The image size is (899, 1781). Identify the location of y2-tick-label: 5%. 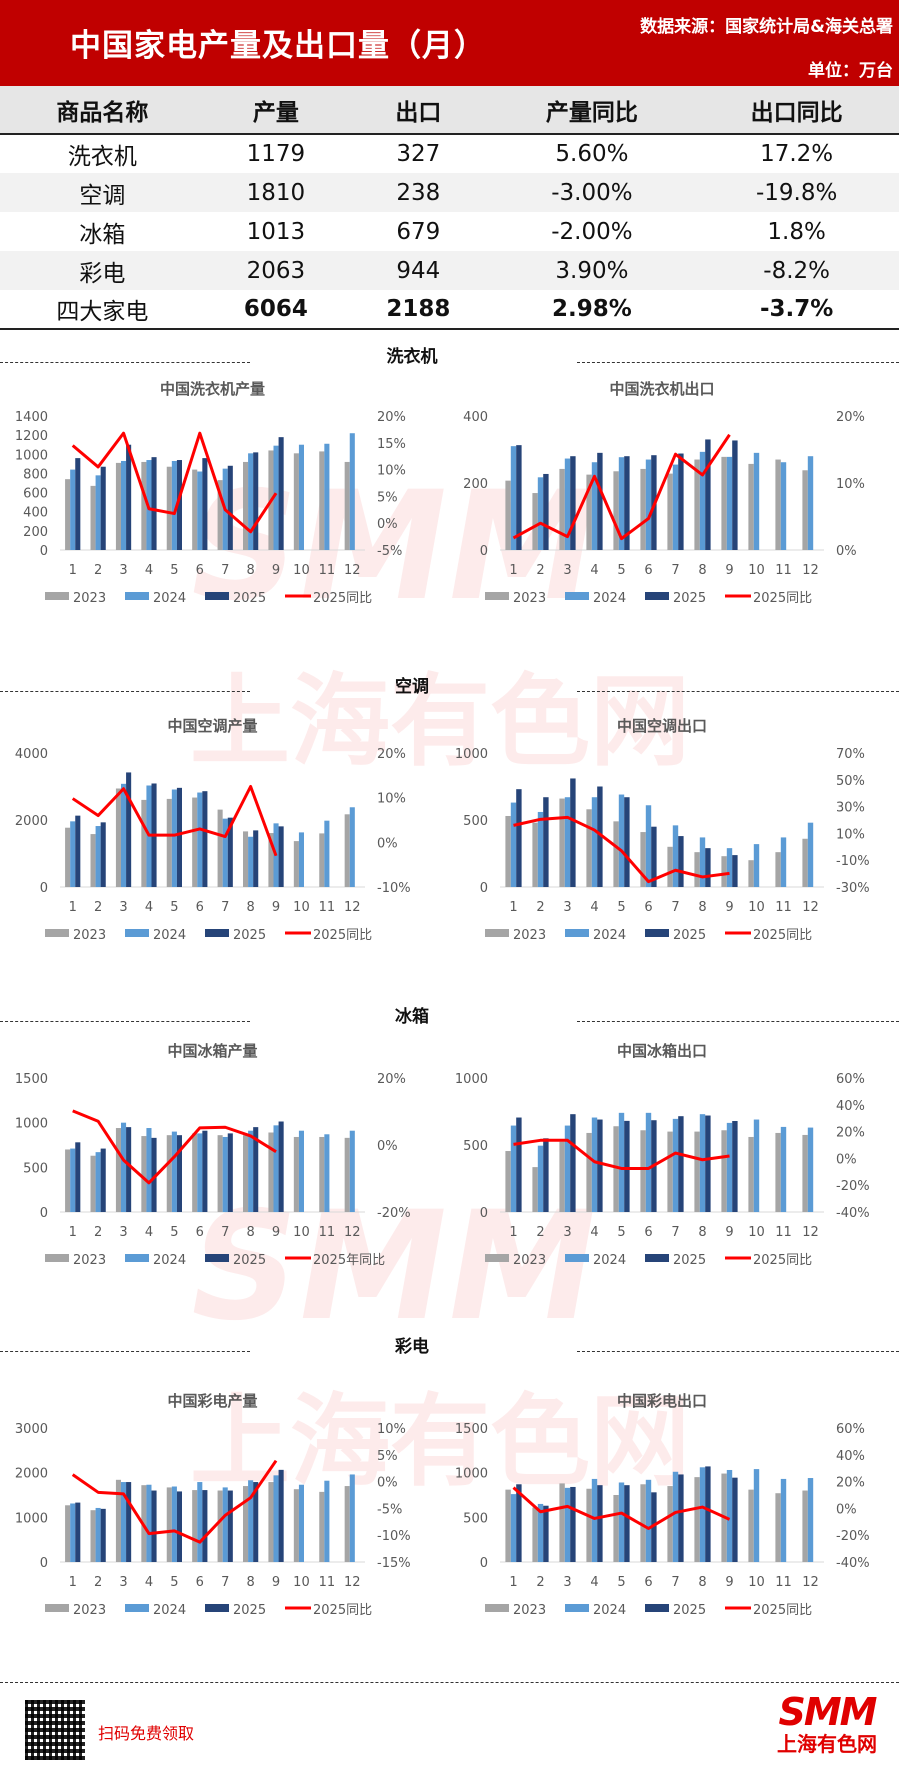
(387, 1456).